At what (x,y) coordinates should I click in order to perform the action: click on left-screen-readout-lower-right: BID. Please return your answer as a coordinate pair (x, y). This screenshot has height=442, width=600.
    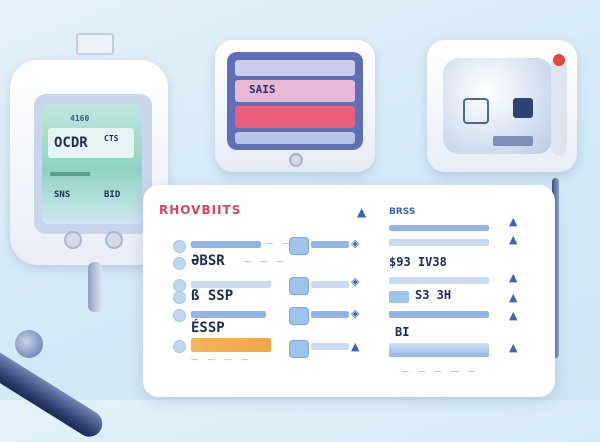
    Looking at the image, I should click on (112, 195).